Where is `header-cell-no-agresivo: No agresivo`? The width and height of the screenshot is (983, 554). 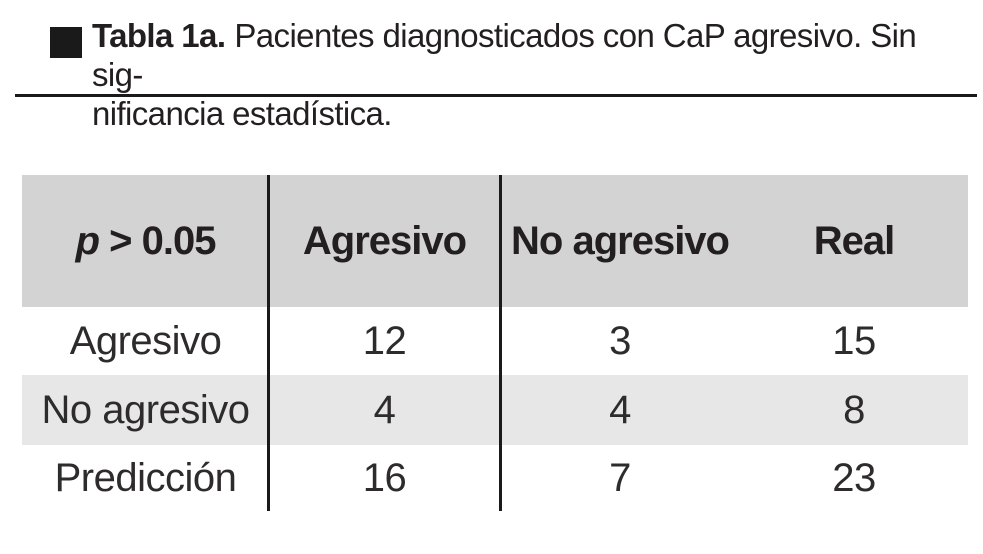
header-cell-no-agresivo: No agresivo is located at coordinates (620, 240).